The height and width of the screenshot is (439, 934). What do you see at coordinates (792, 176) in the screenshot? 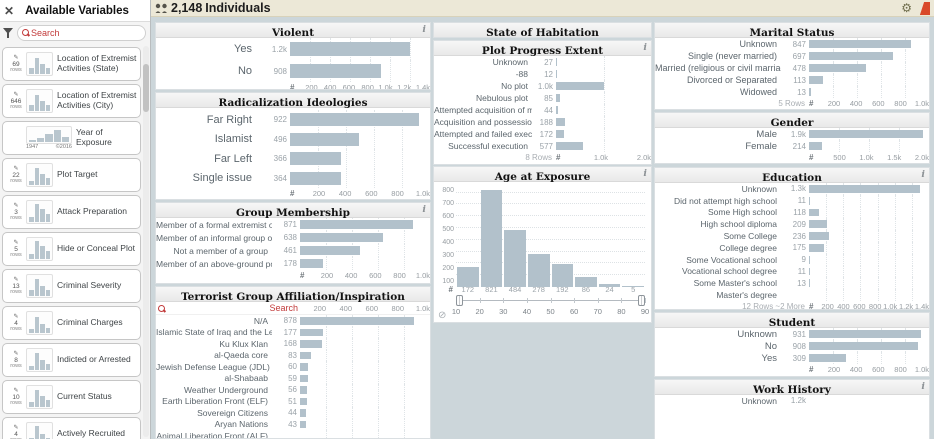
I see `panel-header: Education i` at bounding box center [792, 176].